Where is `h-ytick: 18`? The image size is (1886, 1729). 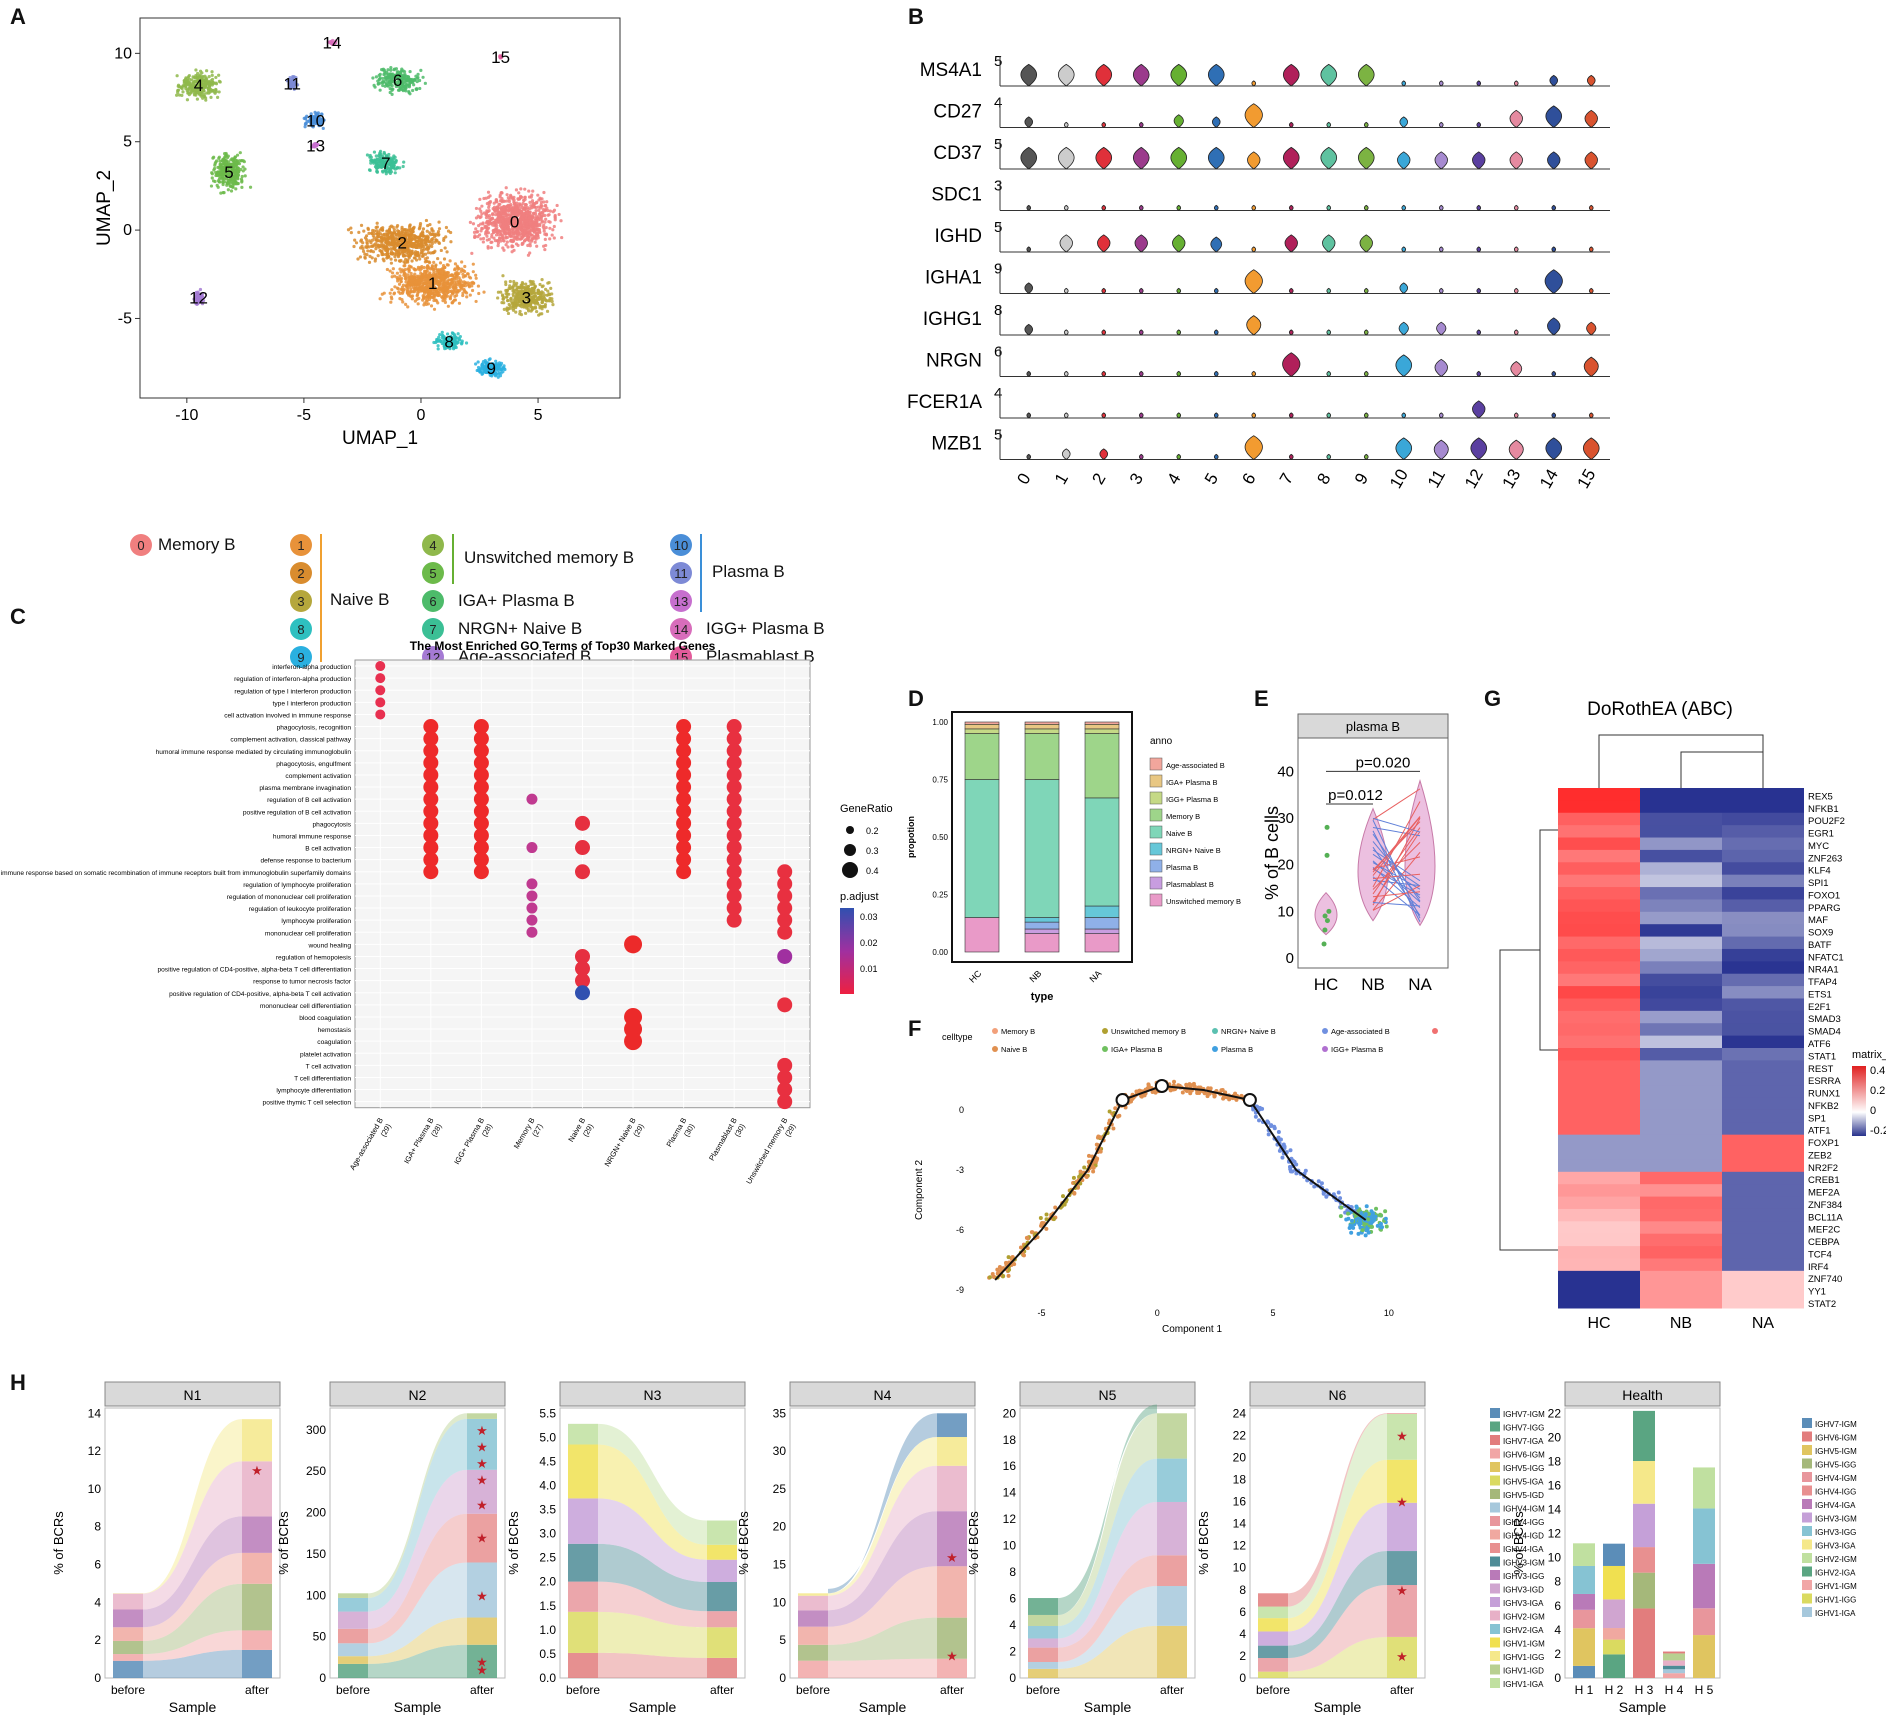
h-ytick: 18 is located at coordinates (1240, 1479).